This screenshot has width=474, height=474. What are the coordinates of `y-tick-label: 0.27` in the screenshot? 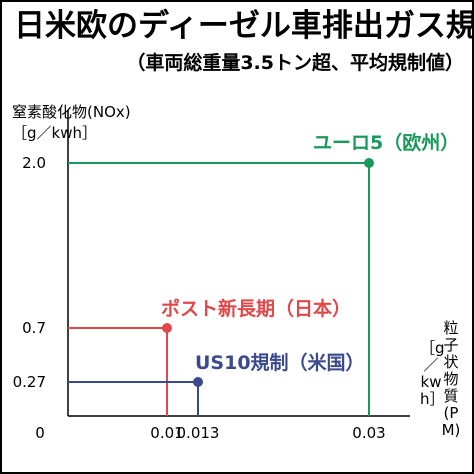 It's located at (29, 382).